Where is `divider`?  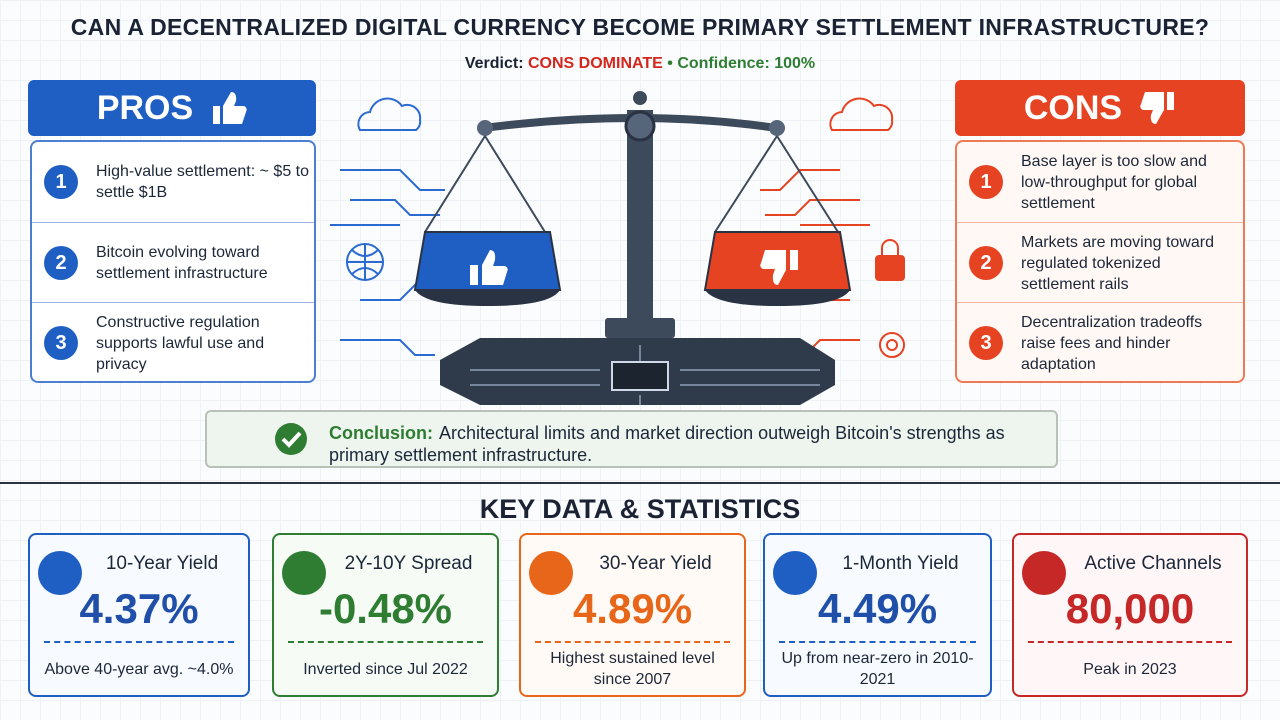 divider is located at coordinates (640, 483).